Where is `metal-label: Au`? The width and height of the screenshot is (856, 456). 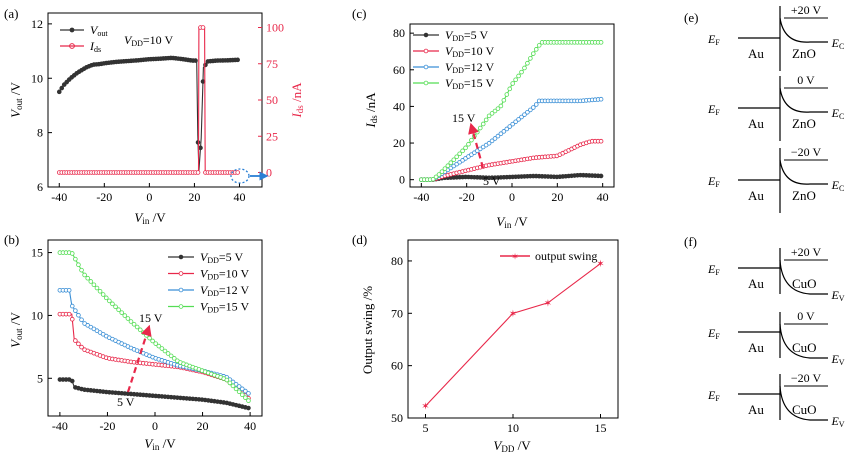
metal-label: Au is located at coordinates (756, 195).